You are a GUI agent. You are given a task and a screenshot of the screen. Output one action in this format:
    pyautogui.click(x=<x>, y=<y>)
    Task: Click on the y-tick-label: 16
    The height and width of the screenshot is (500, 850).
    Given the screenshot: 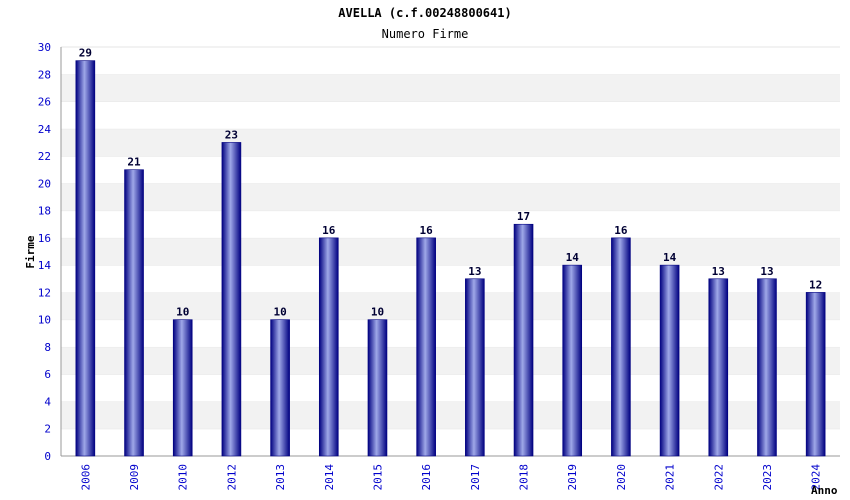 What is the action you would take?
    pyautogui.click(x=44, y=238)
    